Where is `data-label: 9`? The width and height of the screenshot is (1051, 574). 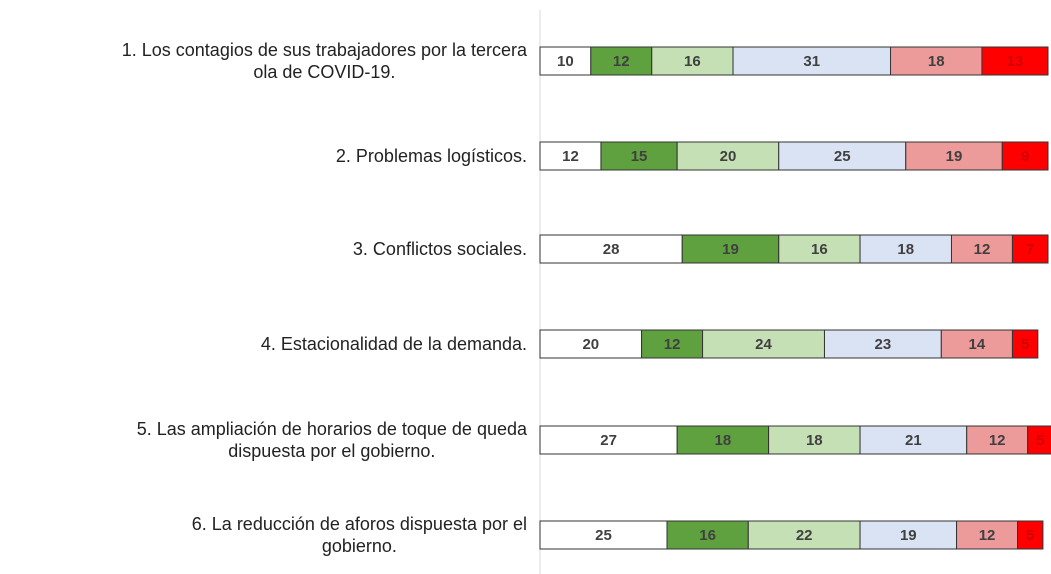 data-label: 9 is located at coordinates (1025, 156).